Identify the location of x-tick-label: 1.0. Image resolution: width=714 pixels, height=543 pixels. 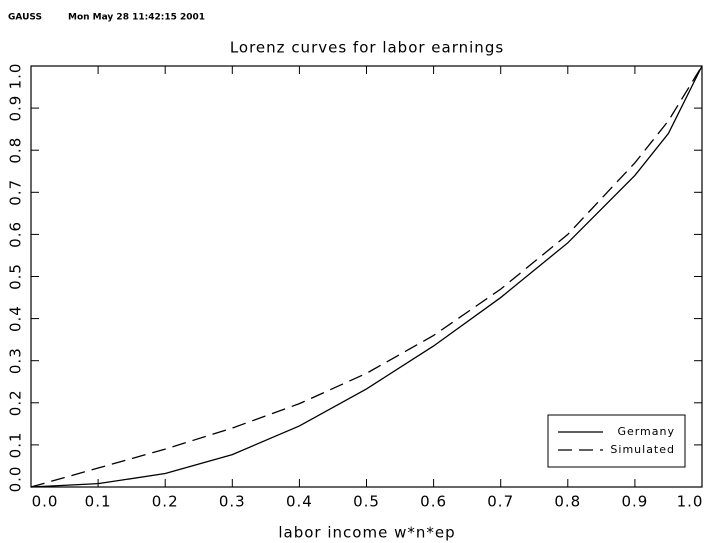
(690, 502).